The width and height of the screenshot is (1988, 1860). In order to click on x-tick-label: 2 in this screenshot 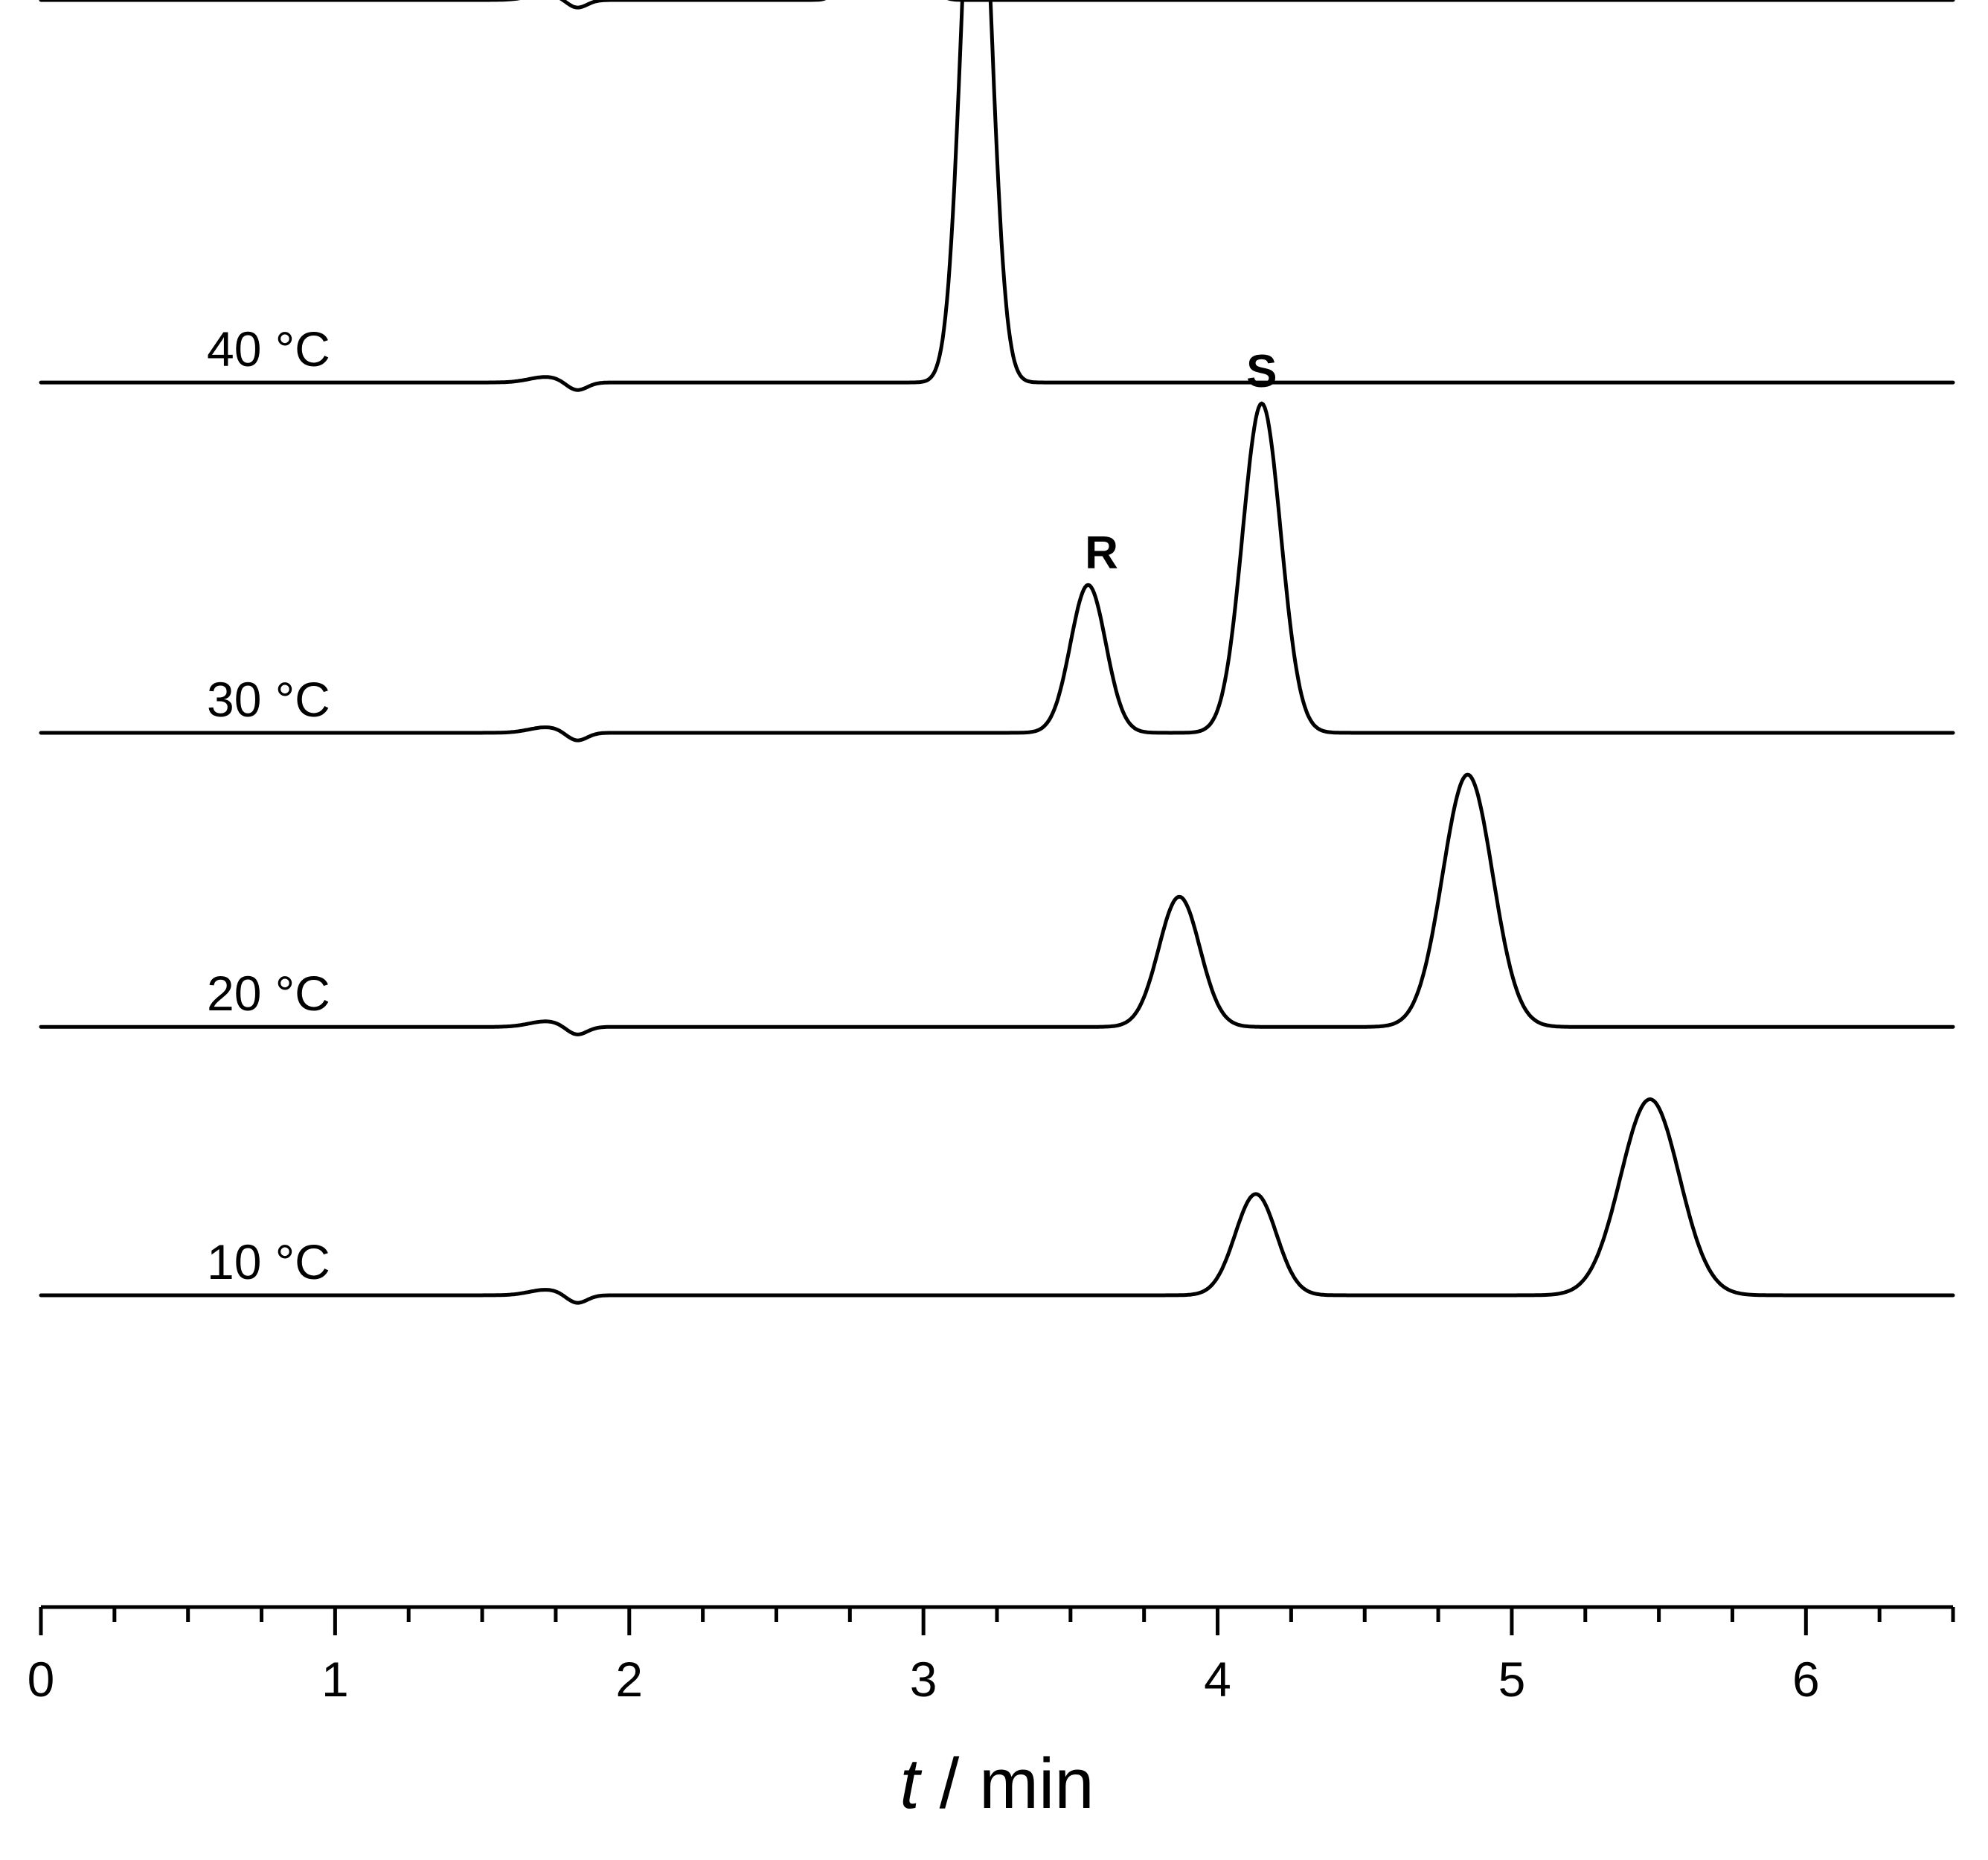, I will do `click(629, 1679)`.